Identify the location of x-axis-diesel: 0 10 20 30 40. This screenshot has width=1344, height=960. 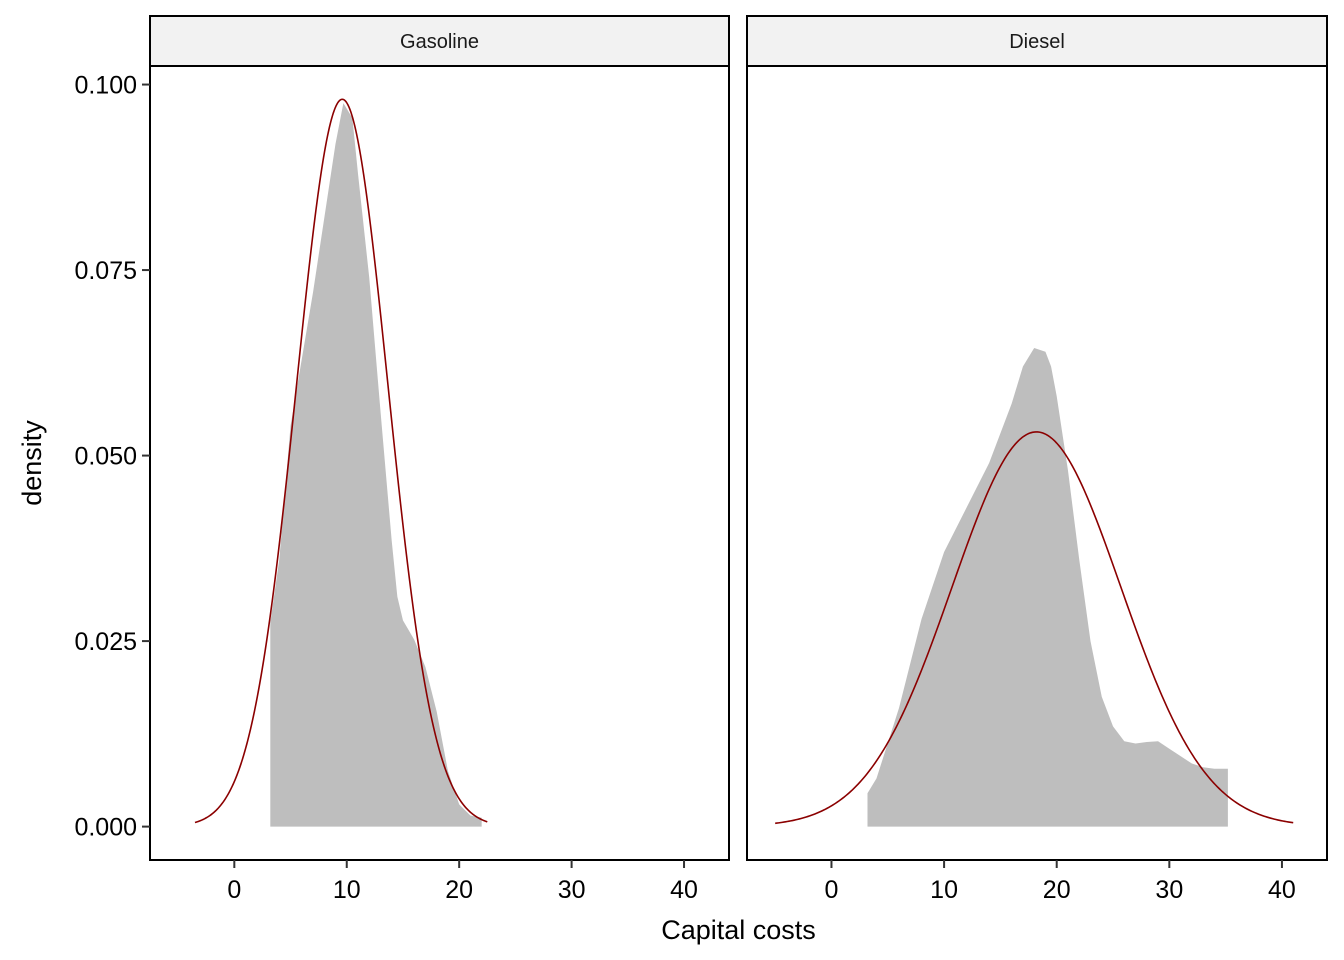
(1060, 882).